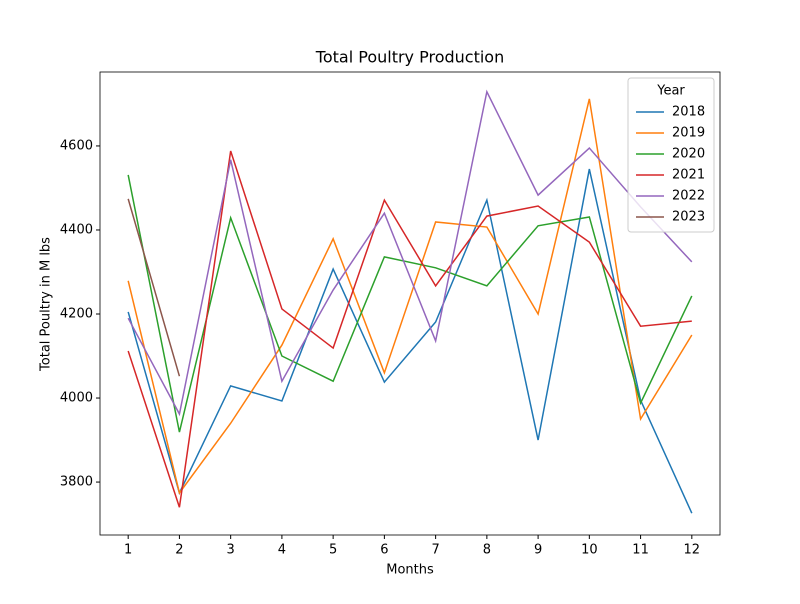 The height and width of the screenshot is (604, 800). What do you see at coordinates (688, 112) in the screenshot?
I see `legend-label: 2018` at bounding box center [688, 112].